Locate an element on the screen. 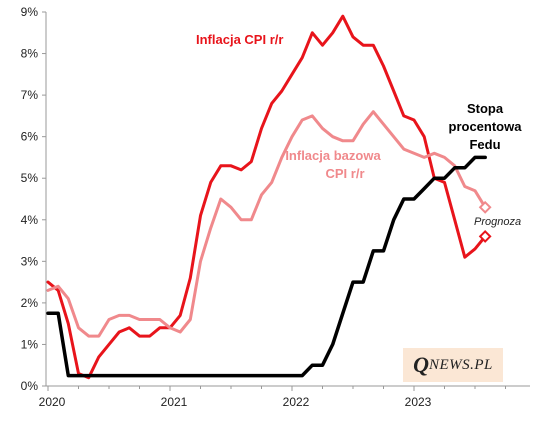  x-tick-label: 2022 is located at coordinates (296, 402).